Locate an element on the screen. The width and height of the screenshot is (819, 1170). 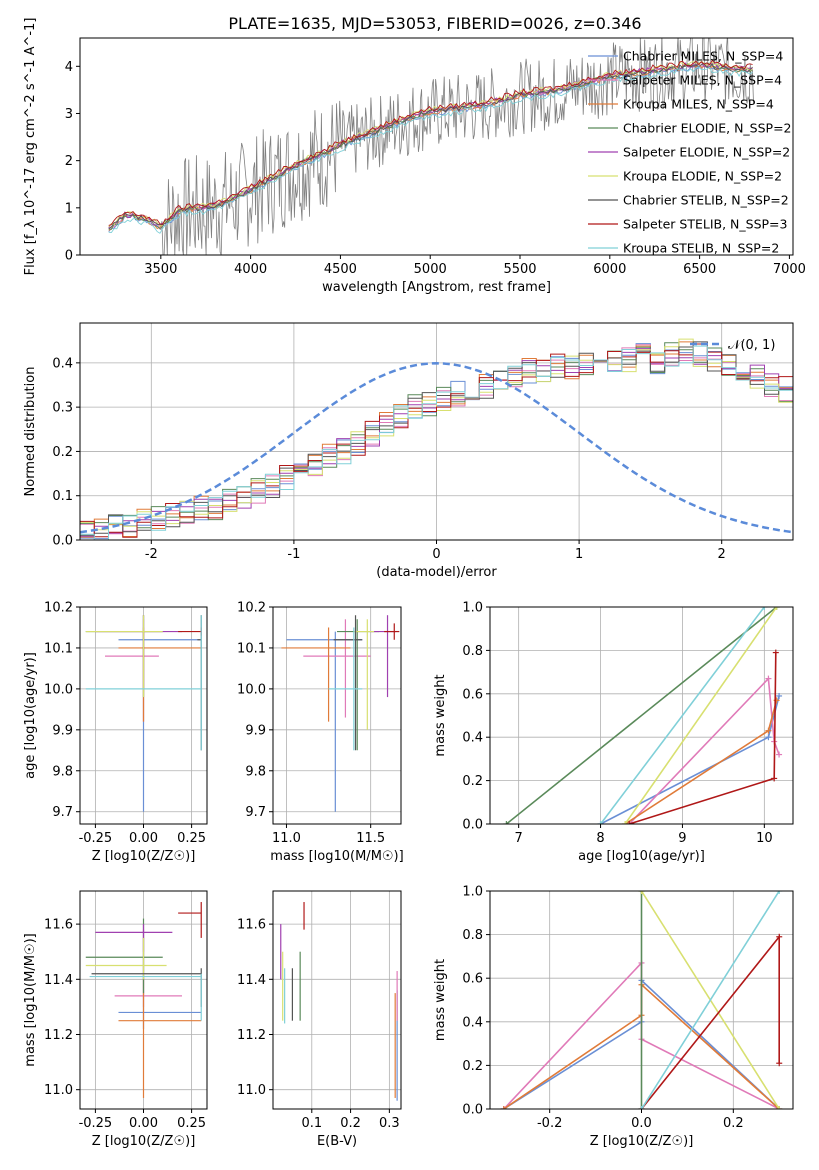
y-tick-label: 0.8 is located at coordinates (472, 935).